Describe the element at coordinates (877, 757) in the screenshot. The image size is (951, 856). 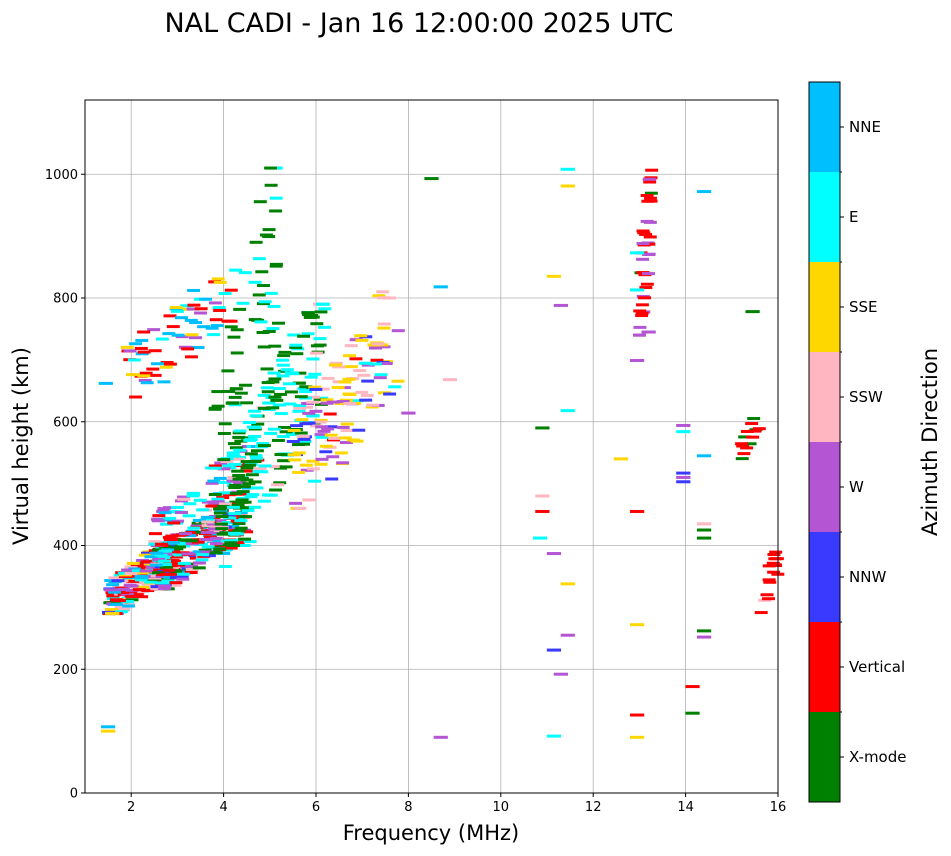
I see `colorbar-label-x-mode: X-mode` at that location.